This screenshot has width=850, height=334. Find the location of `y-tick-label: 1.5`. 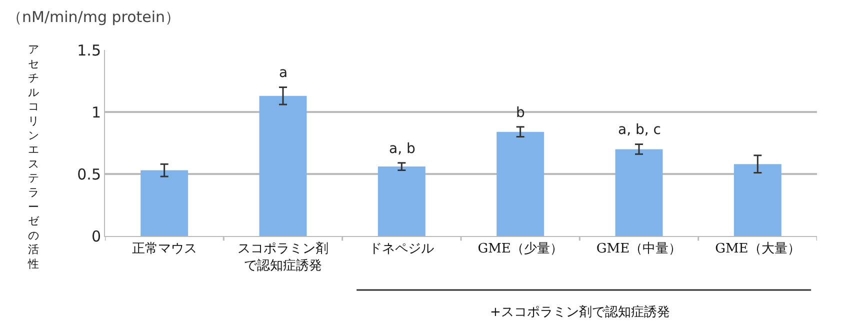

y-tick-label: 1.5 is located at coordinates (89, 50).